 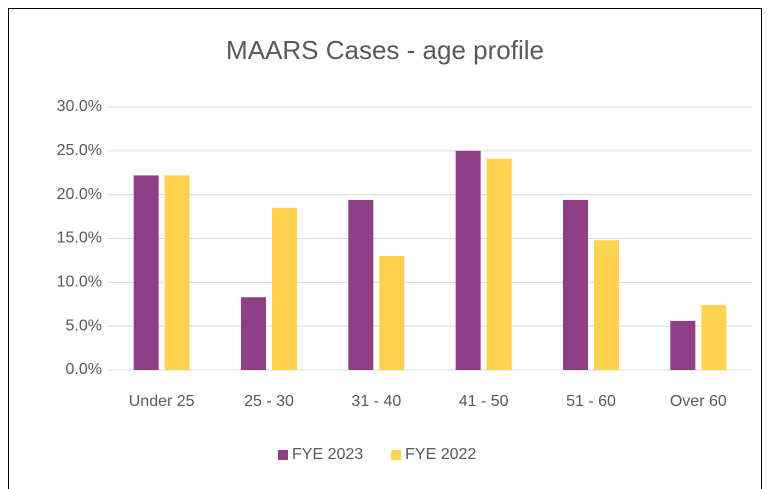 I want to click on y-tick-label: 25.0%, so click(x=79, y=150).